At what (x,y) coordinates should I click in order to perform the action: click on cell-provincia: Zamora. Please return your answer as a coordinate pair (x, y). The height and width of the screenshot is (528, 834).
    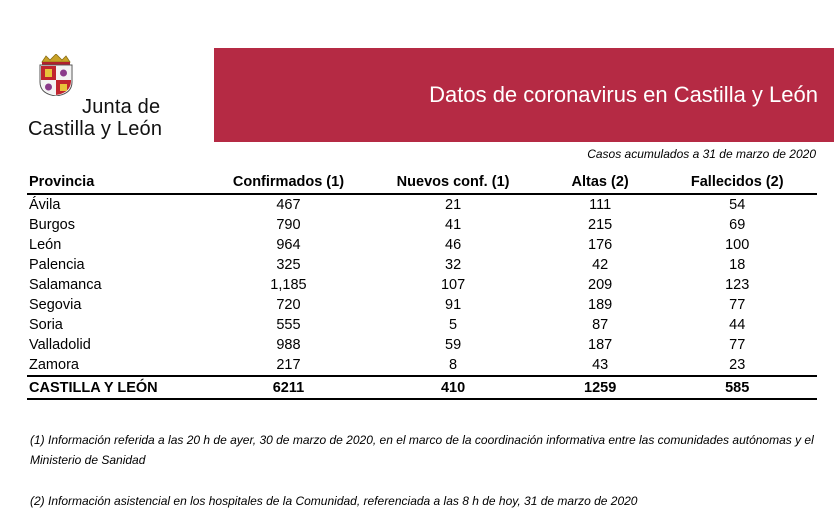
    Looking at the image, I should click on (54, 365).